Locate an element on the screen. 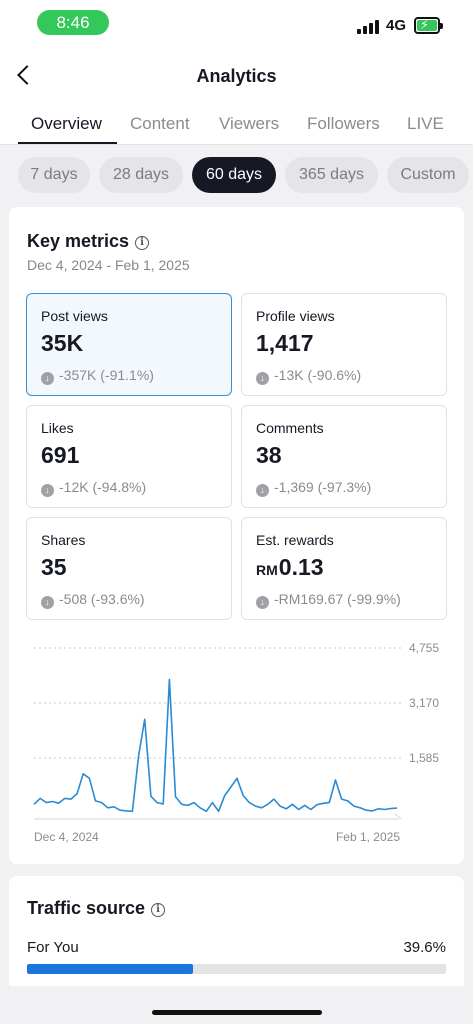 The height and width of the screenshot is (1024, 473). x-label-start: Dec 4, 2024 is located at coordinates (66, 837).